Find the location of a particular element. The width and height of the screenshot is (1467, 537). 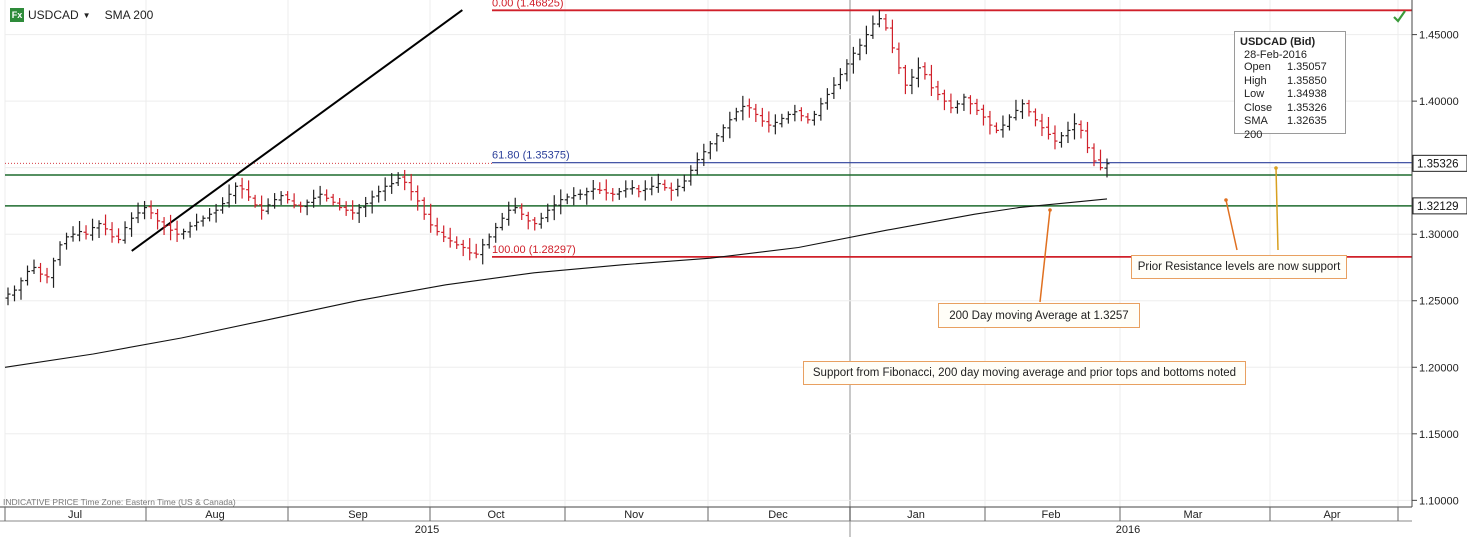

y-tick-label: 1.15000 is located at coordinates (1439, 435).